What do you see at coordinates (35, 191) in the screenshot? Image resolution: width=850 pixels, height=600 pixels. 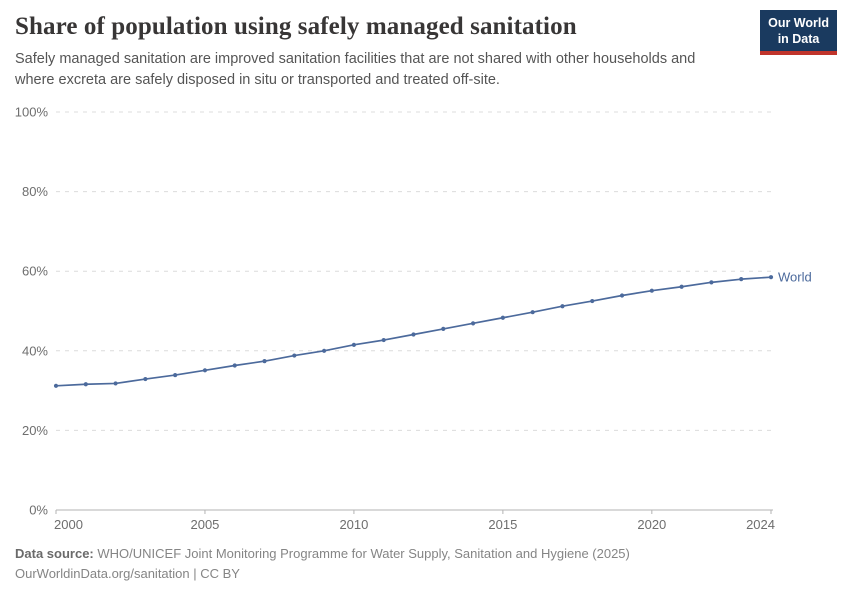 I see `y-tick-label: 80%` at bounding box center [35, 191].